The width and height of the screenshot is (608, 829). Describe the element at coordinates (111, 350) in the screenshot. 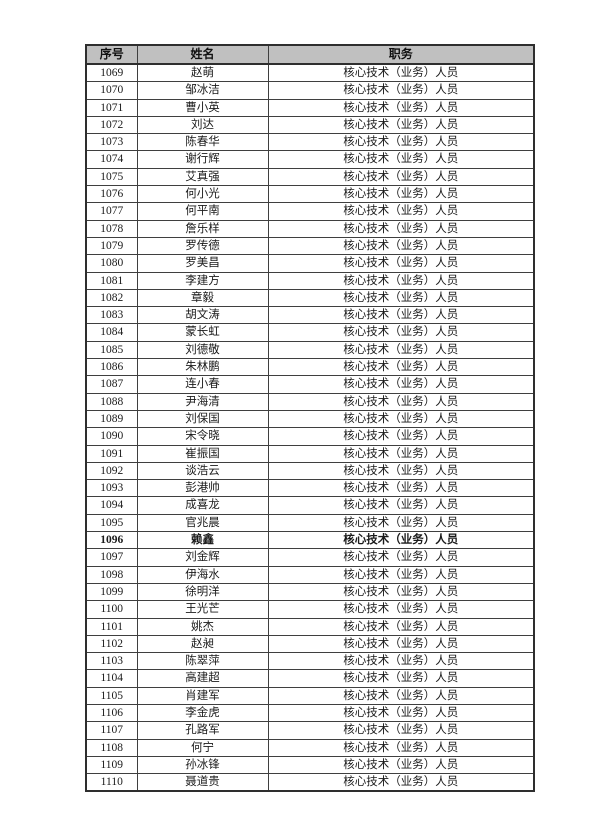

I see `row-index-cell: 1085` at that location.